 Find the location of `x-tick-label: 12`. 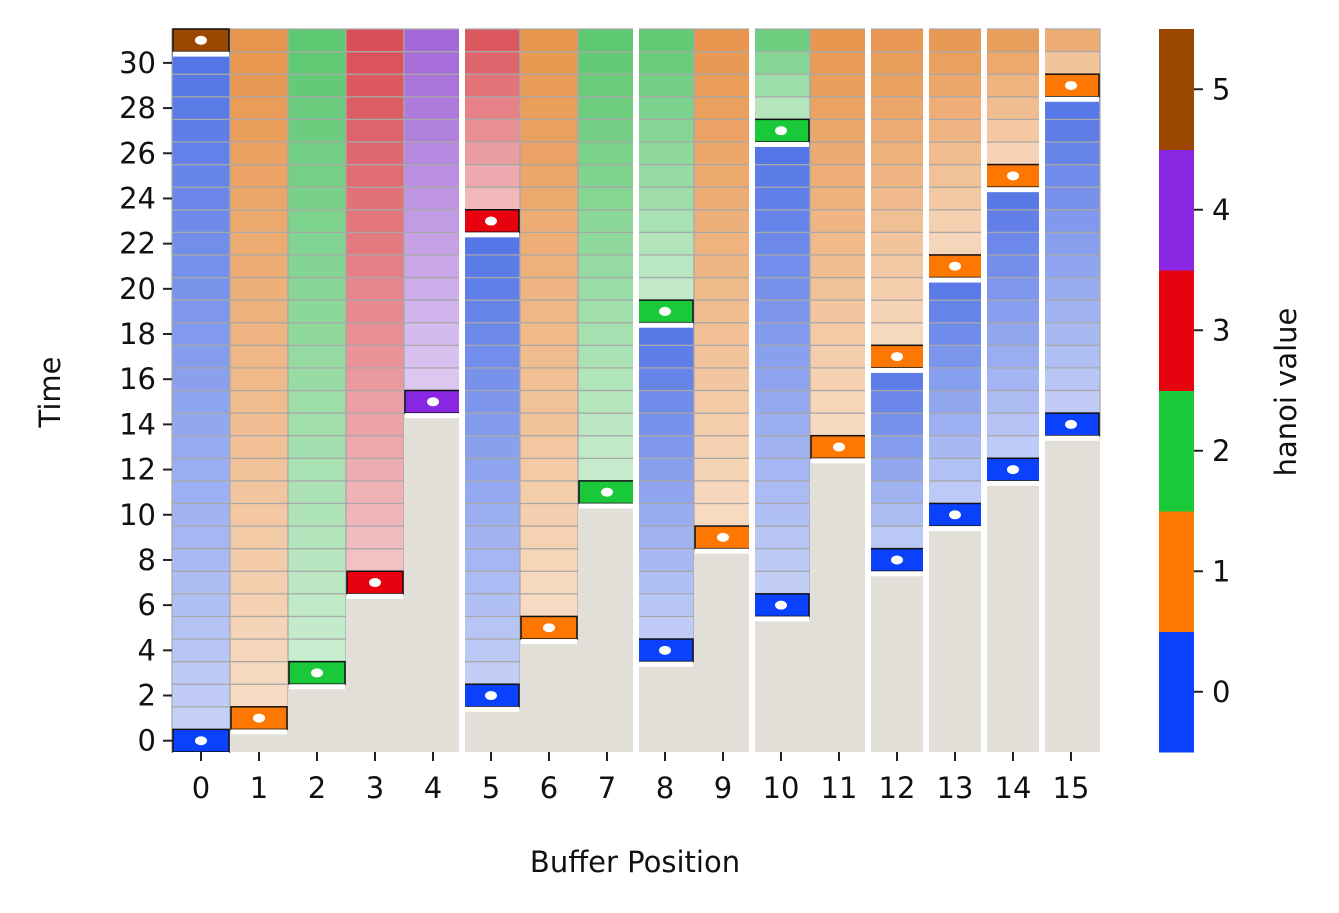

x-tick-label: 12 is located at coordinates (897, 788).